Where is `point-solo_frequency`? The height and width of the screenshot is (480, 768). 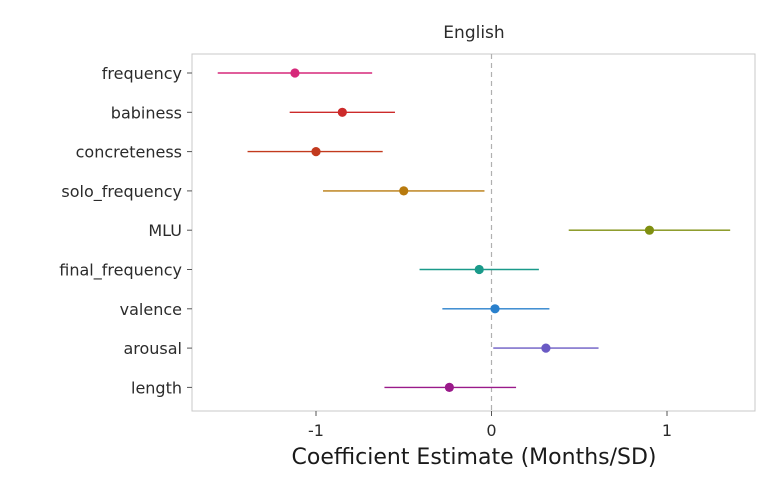 point-solo_frequency is located at coordinates (404, 191).